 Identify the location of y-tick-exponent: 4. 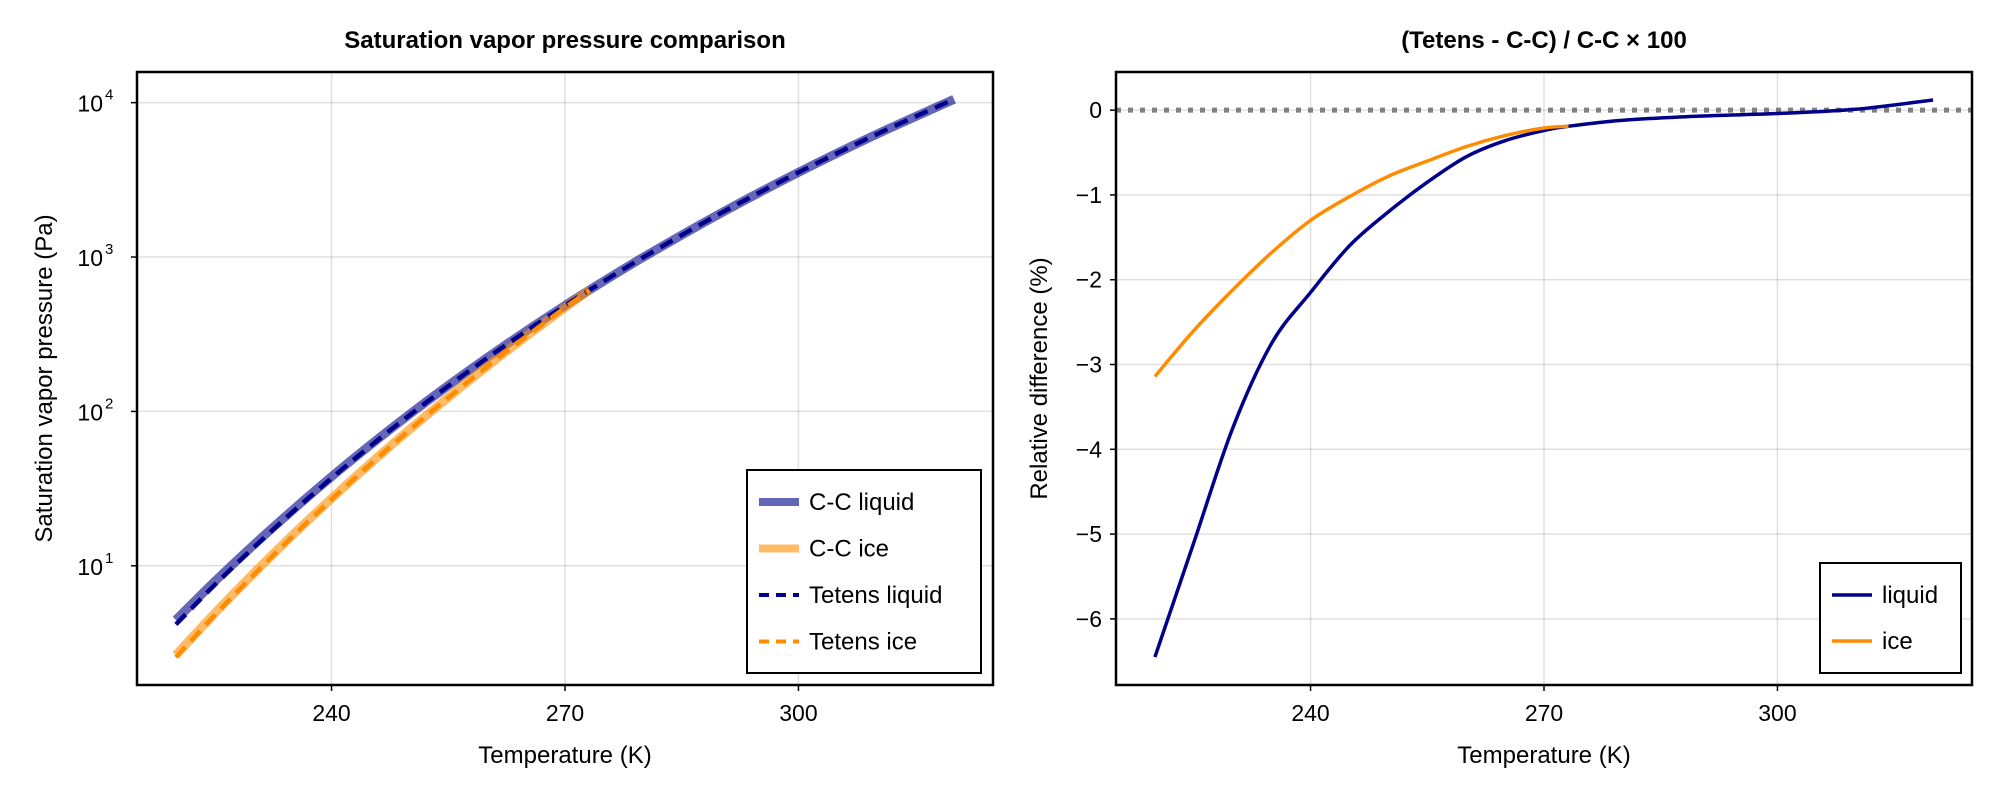
(109, 95).